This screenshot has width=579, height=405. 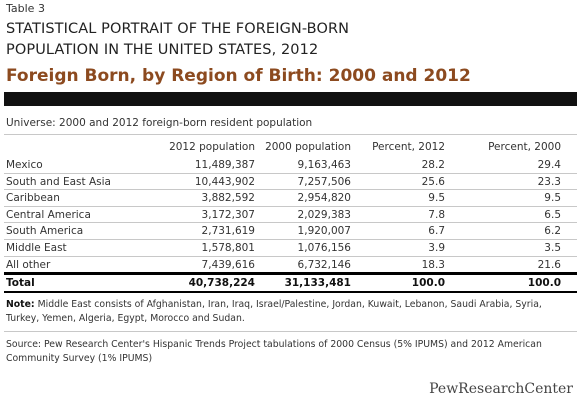 What do you see at coordinates (549, 181) in the screenshot?
I see `table-cell: 23.3` at bounding box center [549, 181].